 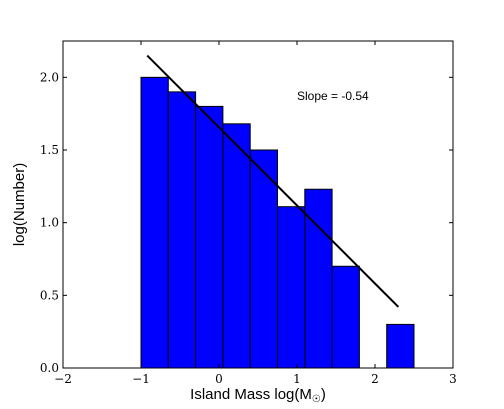 I want to click on x-tick-label-3: 1, so click(x=297, y=379).